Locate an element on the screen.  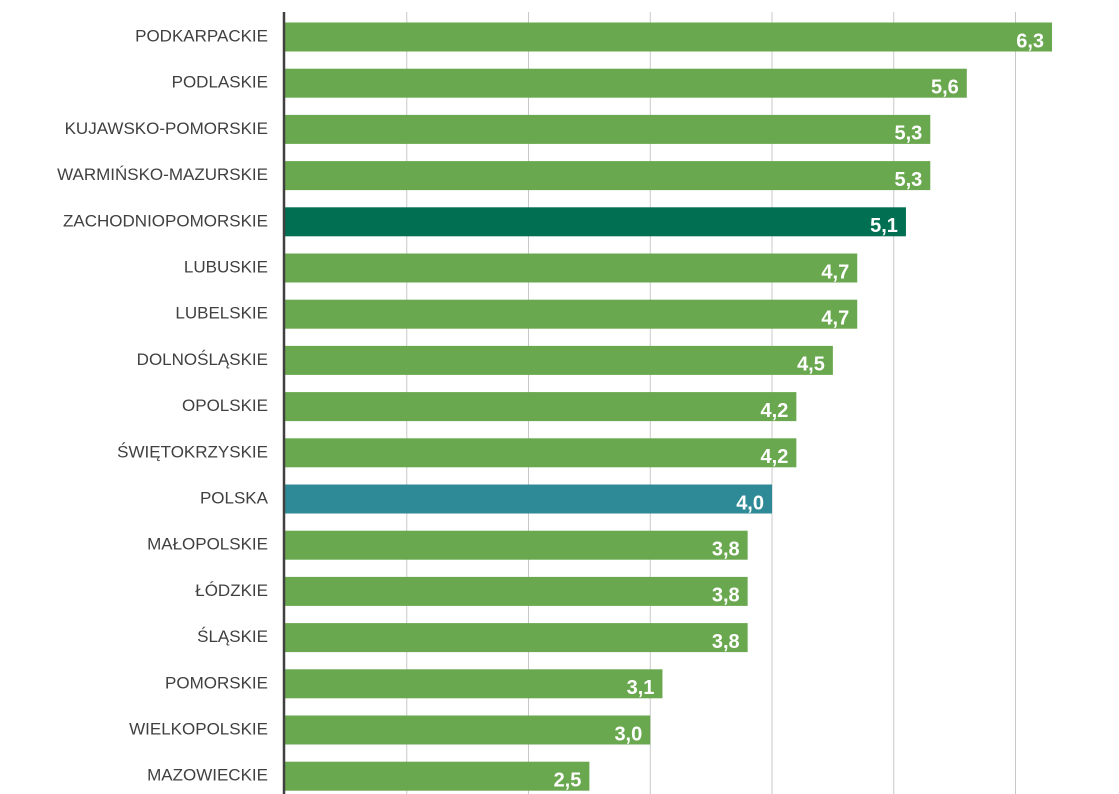
category-label: PODLASKIE is located at coordinates (220, 82).